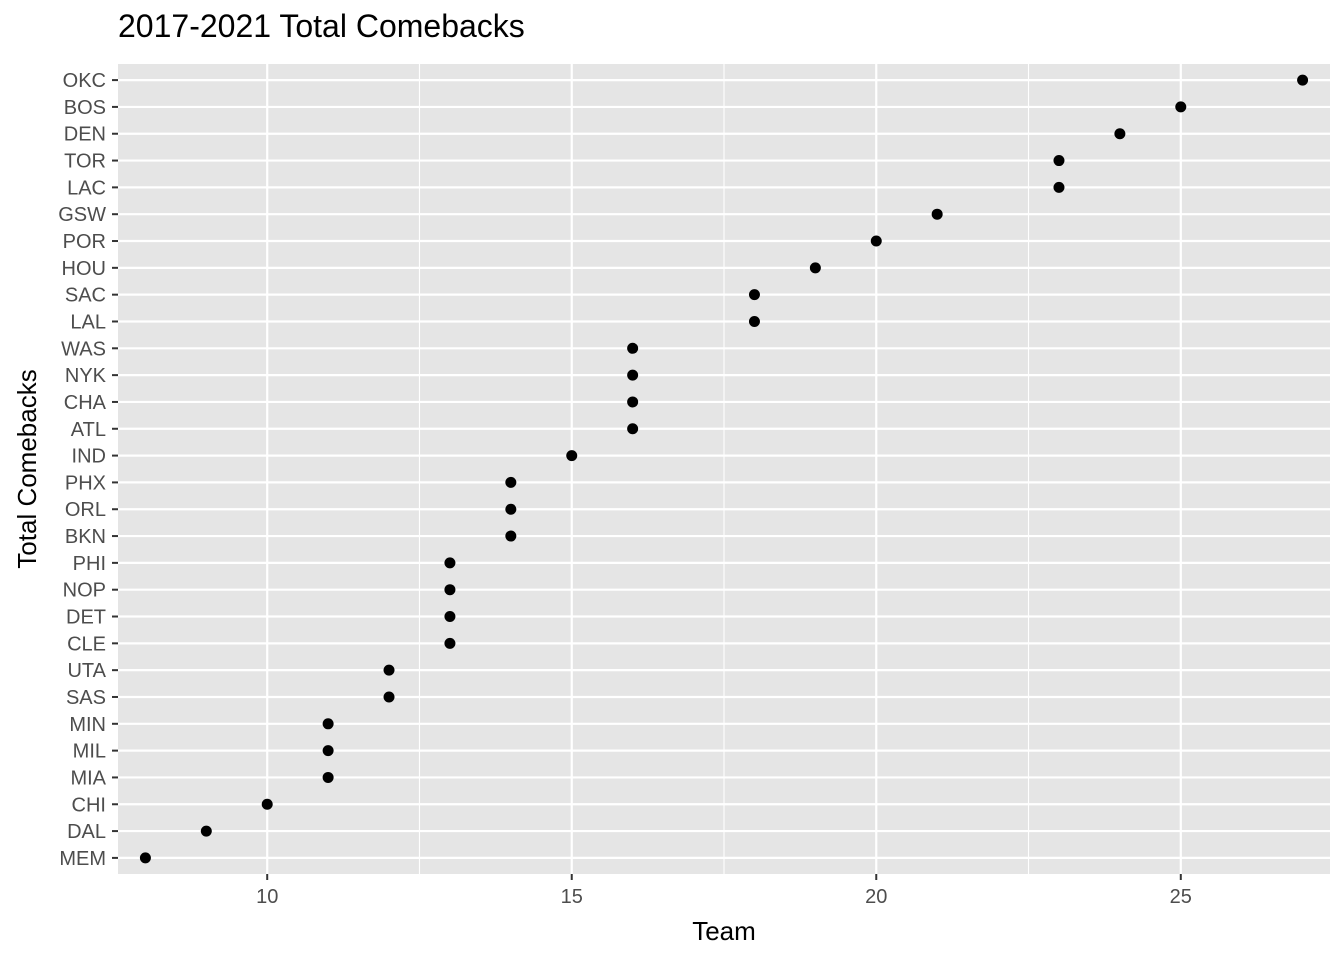  What do you see at coordinates (1181, 897) in the screenshot?
I see `x-tick-label: 25` at bounding box center [1181, 897].